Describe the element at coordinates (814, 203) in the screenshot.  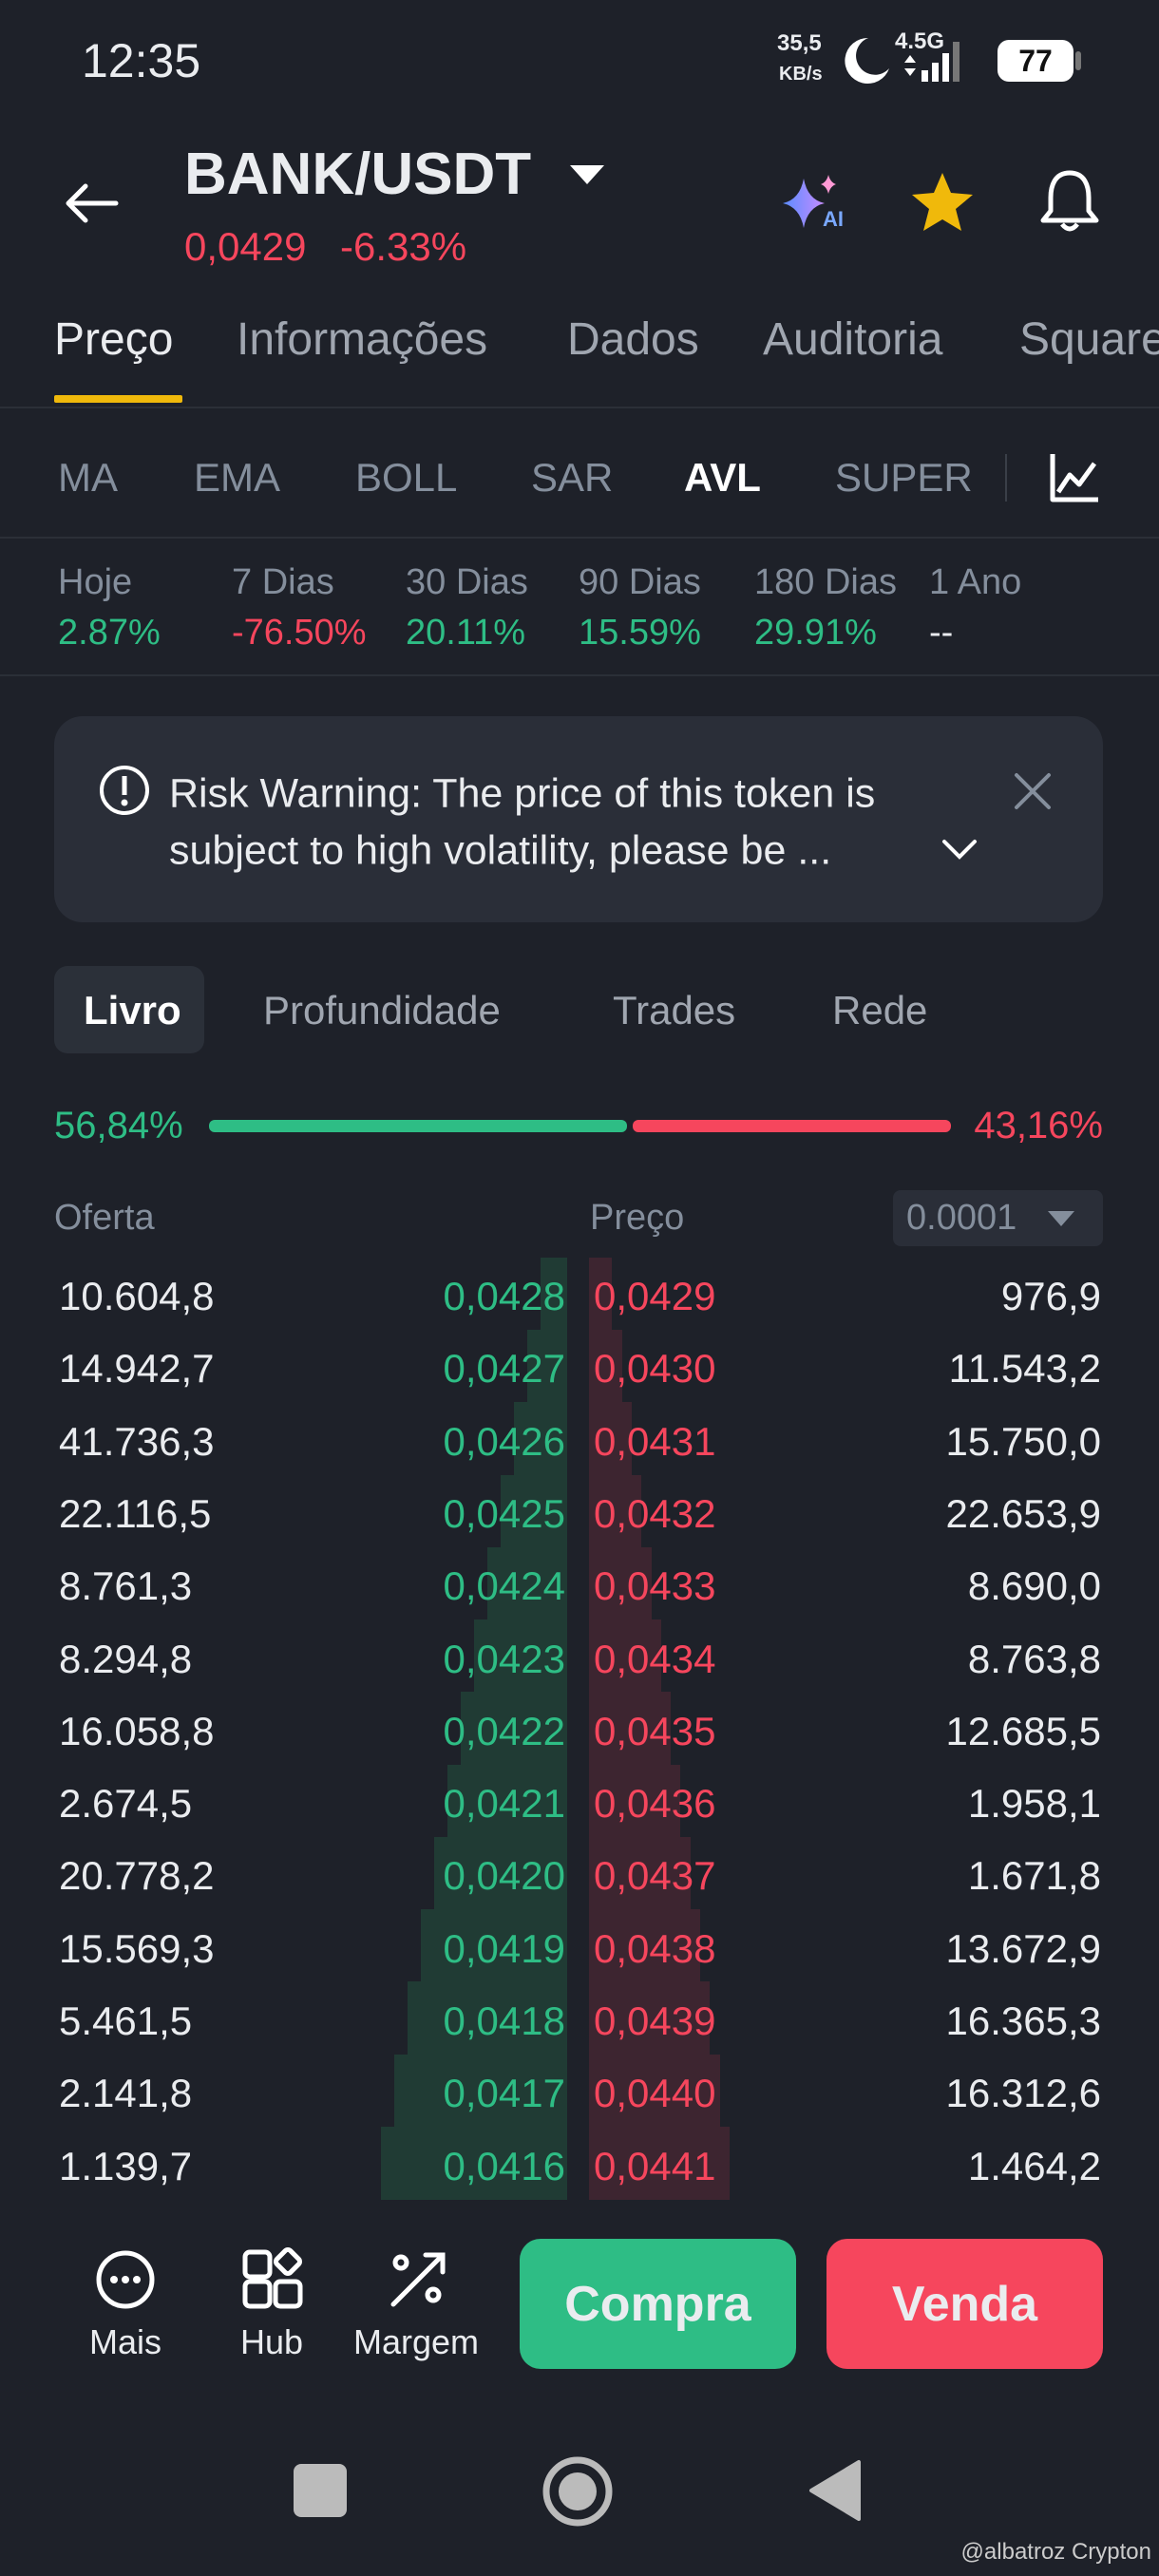
I see `ai-button: AI` at that location.